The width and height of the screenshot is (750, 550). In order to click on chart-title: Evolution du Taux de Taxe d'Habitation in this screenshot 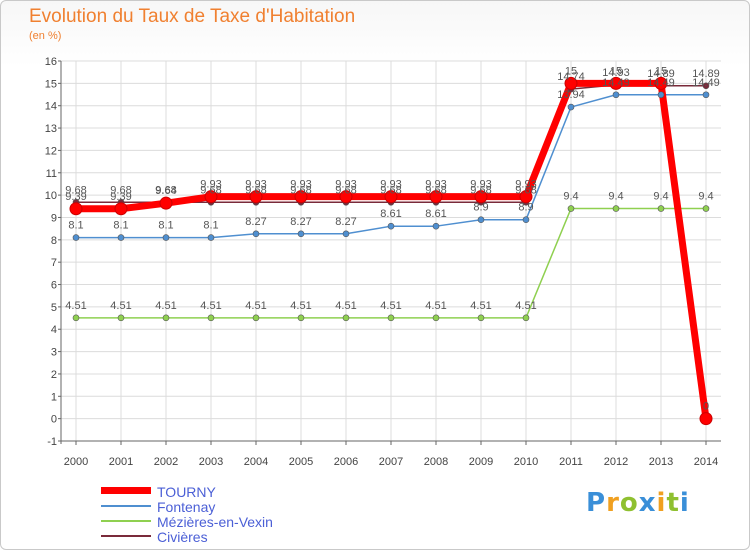, I will do `click(192, 16)`.